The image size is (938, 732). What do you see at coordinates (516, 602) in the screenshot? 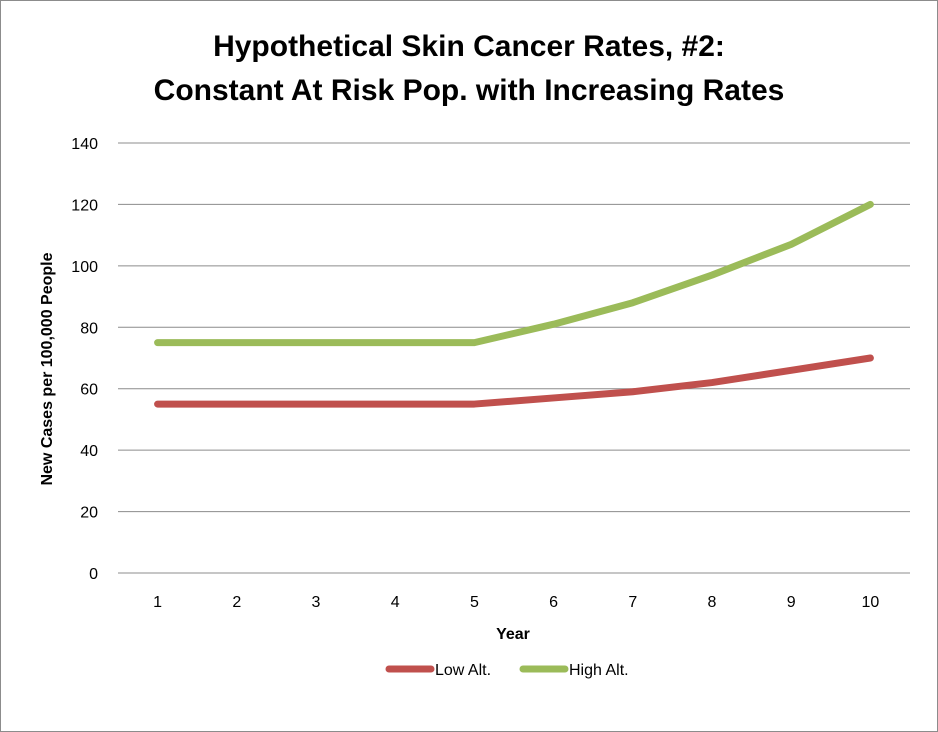
I see `x-tick-labels: 1 2 3 4 5 6 7 8 9 10` at bounding box center [516, 602].